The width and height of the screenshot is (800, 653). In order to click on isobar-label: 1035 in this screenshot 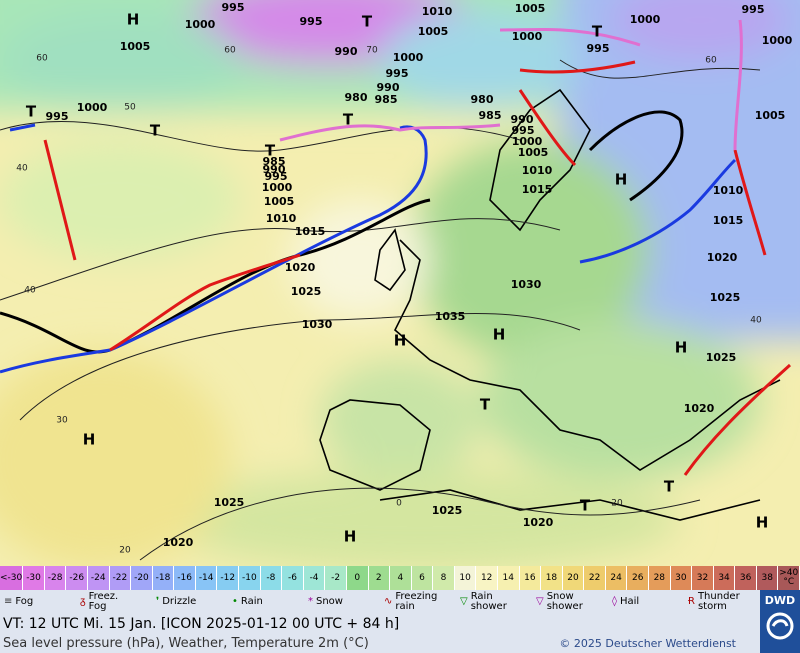, I will do `click(450, 316)`.